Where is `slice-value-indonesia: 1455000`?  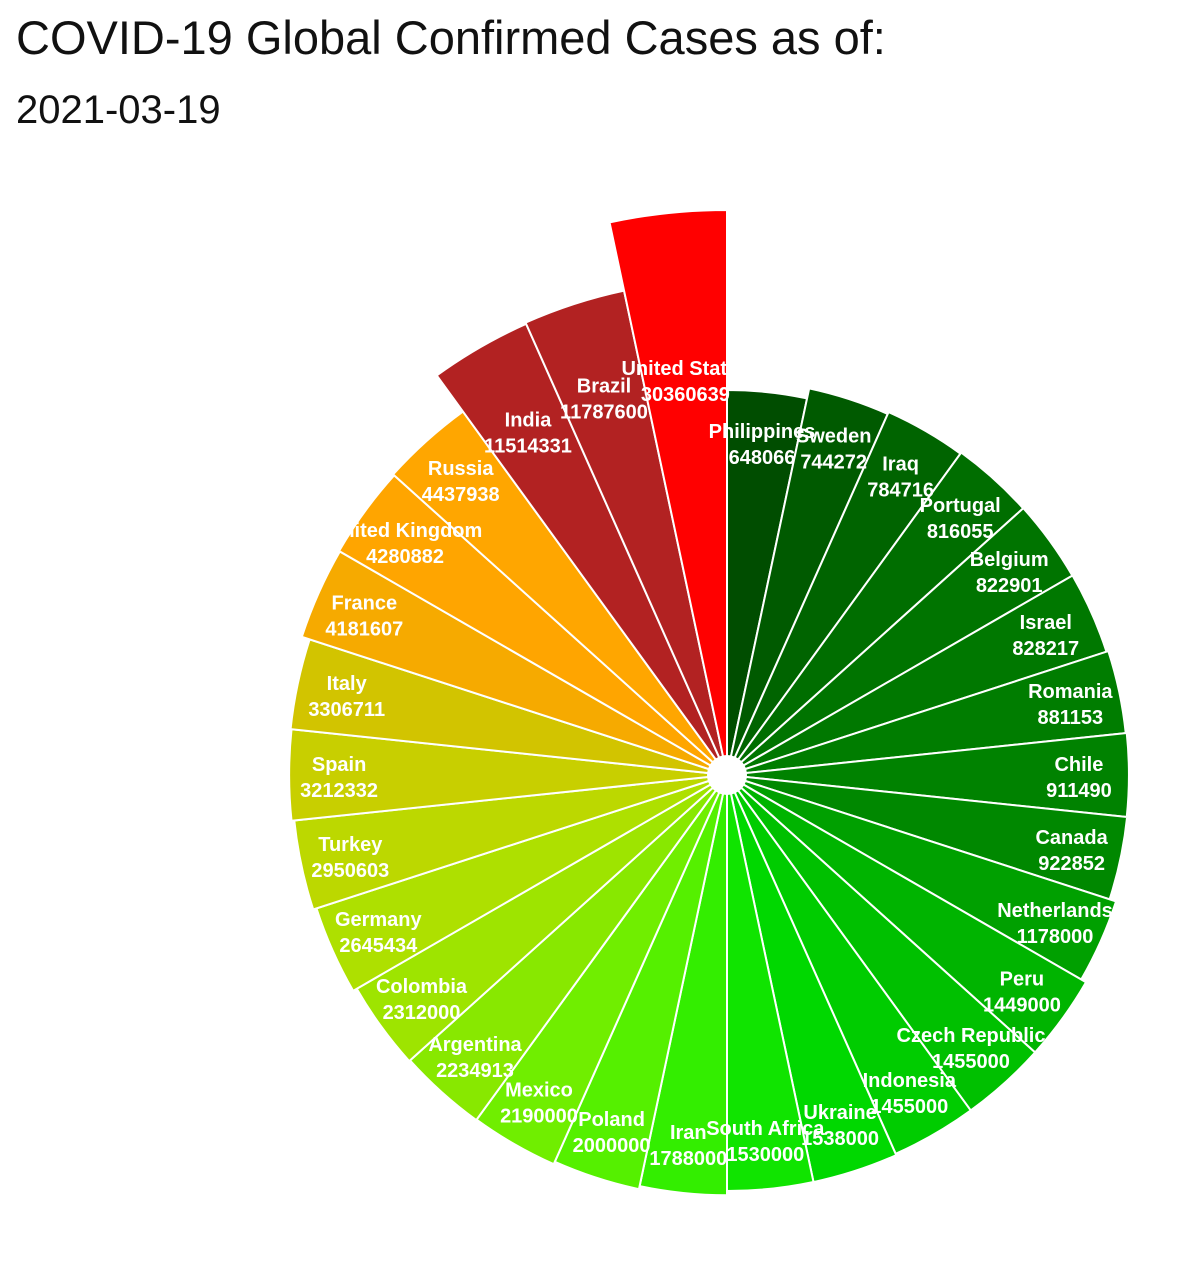 slice-value-indonesia: 1455000 is located at coordinates (909, 1107).